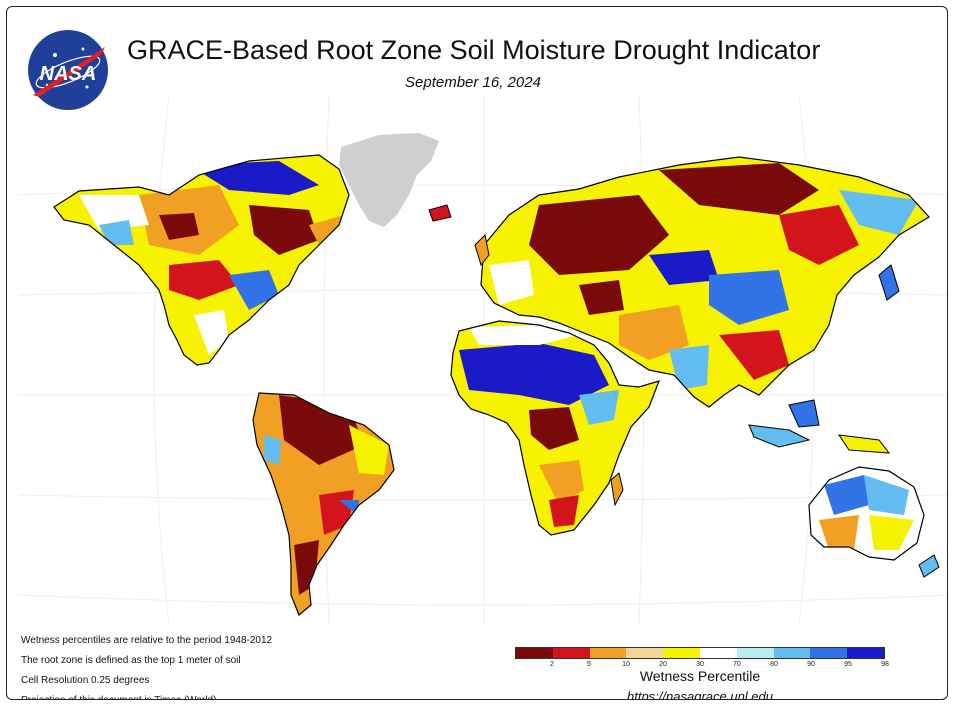 This screenshot has width=954, height=705. I want to click on borneo, so click(804, 413).